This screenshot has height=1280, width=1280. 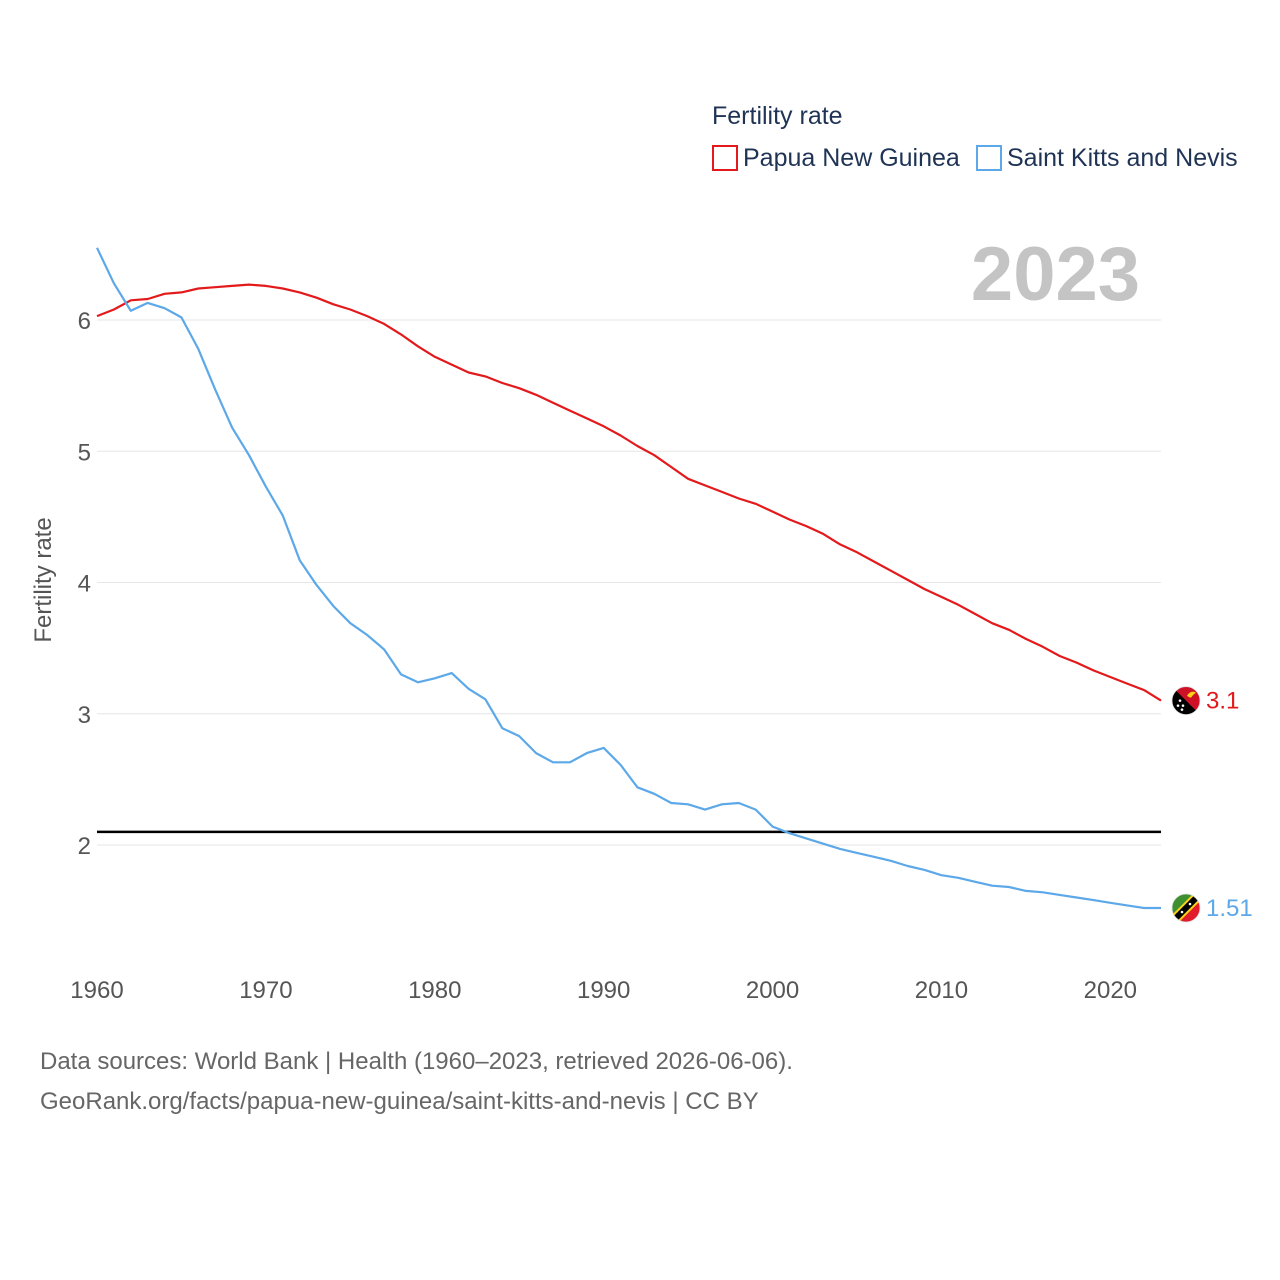 What do you see at coordinates (851, 158) in the screenshot?
I see `legend-label-papua-new-guinea: Papua New Guinea` at bounding box center [851, 158].